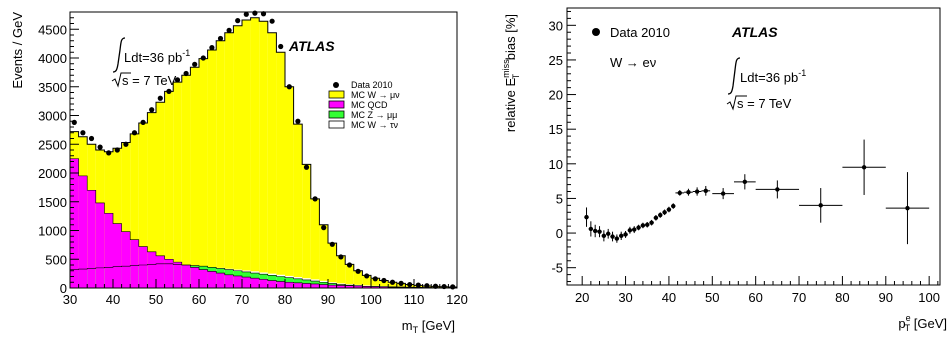 The width and height of the screenshot is (949, 338). Describe the element at coordinates (63, 288) in the screenshot. I see `y-tick-label: 0` at that location.